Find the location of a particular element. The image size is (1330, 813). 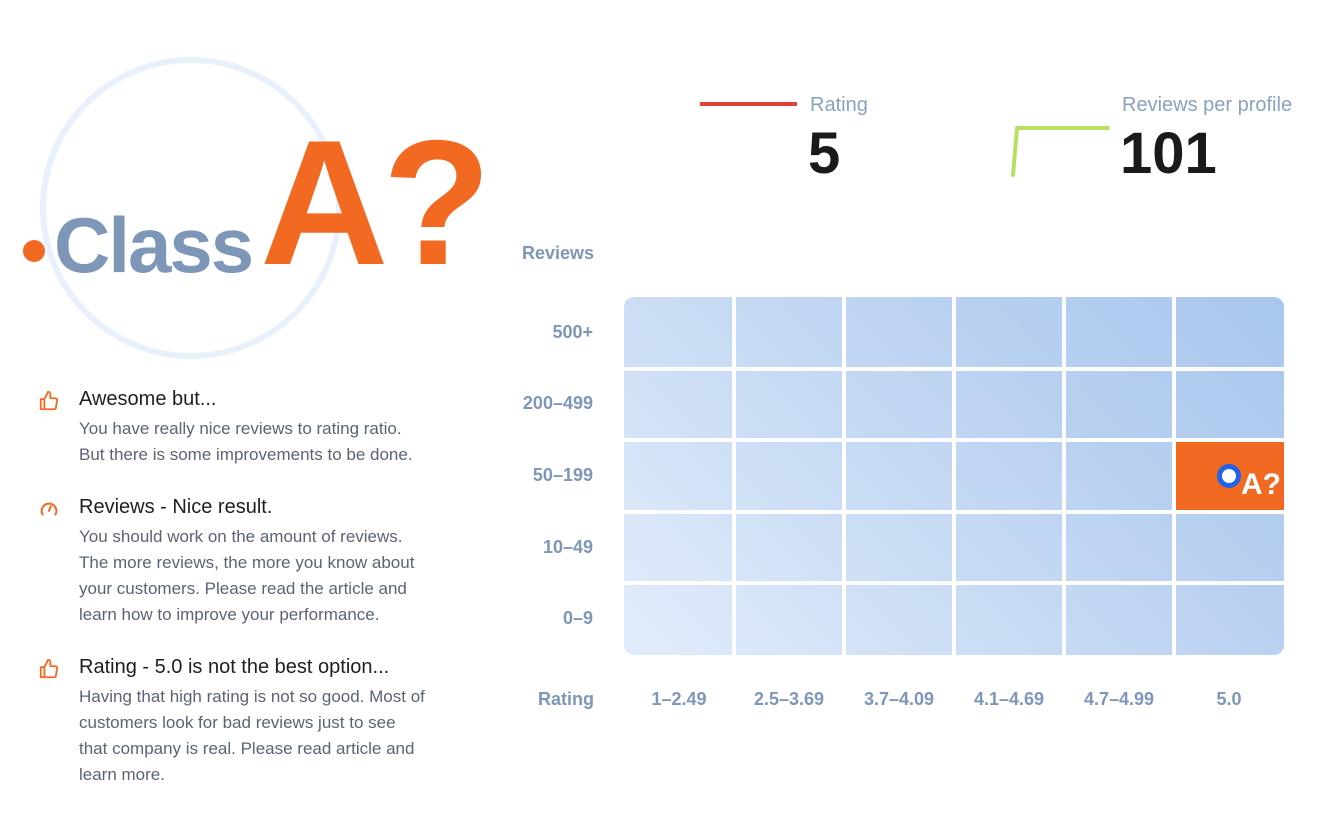

class-grade: A? is located at coordinates (375, 202).